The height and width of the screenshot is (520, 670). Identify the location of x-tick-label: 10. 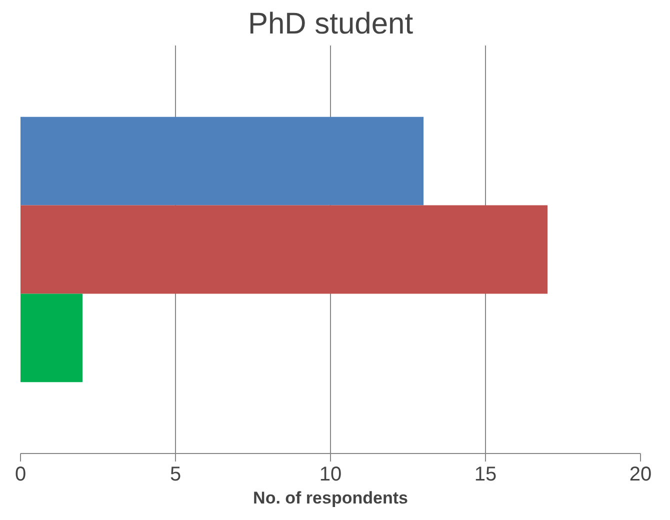
(330, 475).